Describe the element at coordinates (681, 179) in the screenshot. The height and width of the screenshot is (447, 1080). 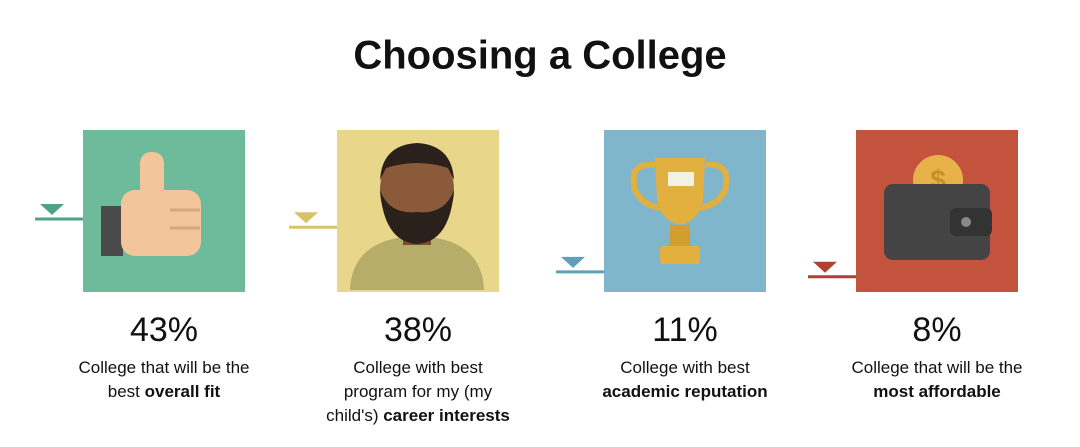
I see `icon-plate` at that location.